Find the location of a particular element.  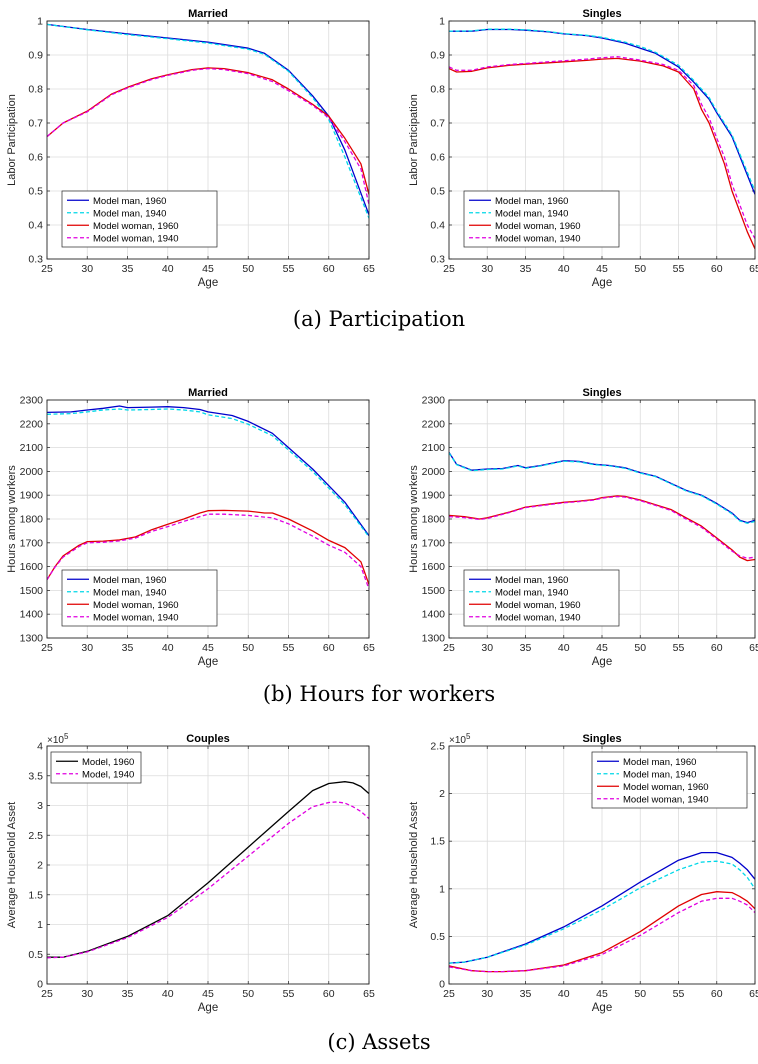

exponent-base: ×10 is located at coordinates (457, 740).